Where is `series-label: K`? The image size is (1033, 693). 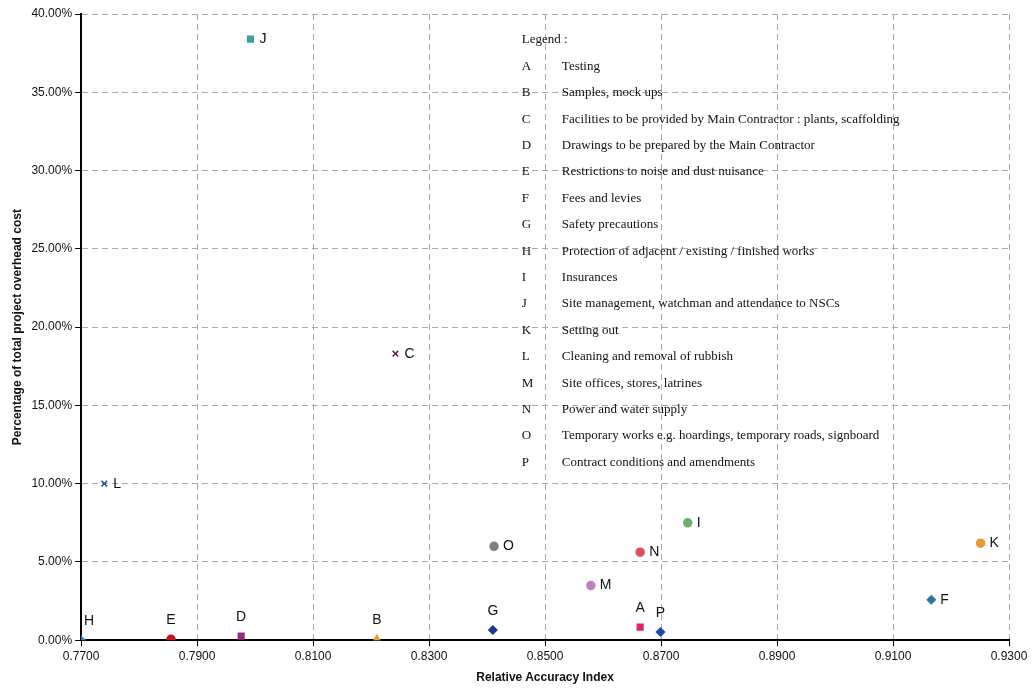
series-label: K is located at coordinates (994, 542).